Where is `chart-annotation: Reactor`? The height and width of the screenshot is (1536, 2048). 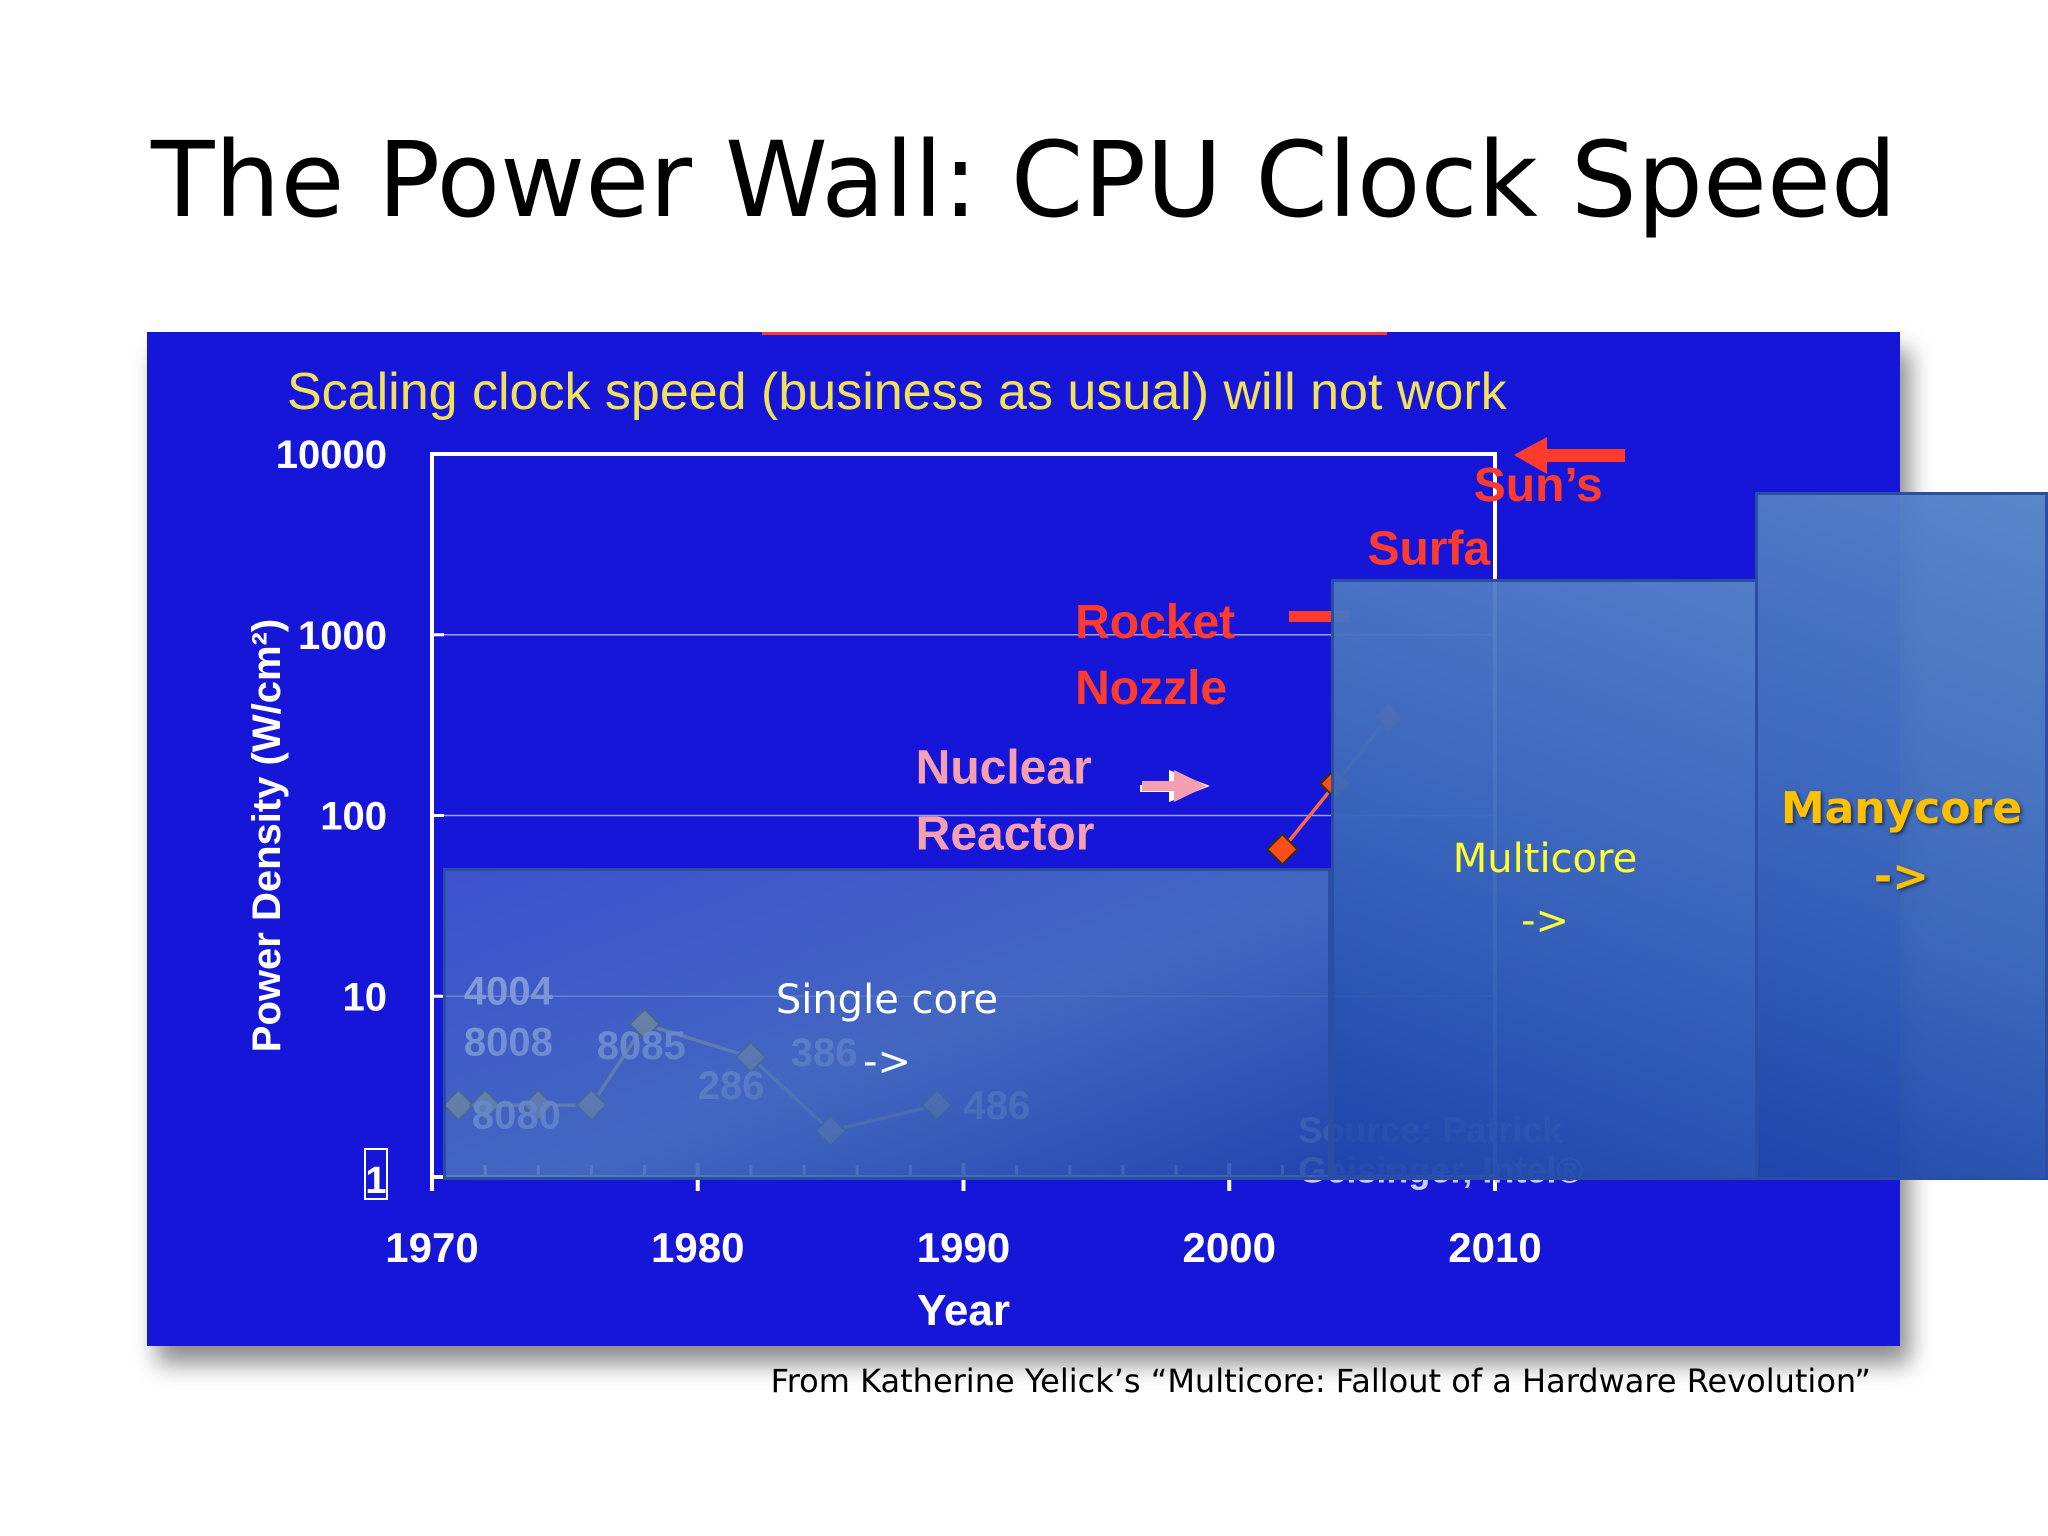
chart-annotation: Reactor is located at coordinates (1005, 833).